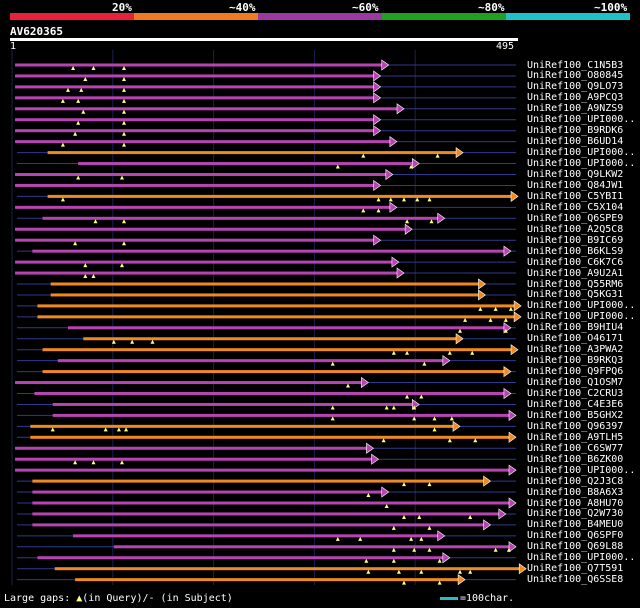 This screenshot has width=640, height=608. What do you see at coordinates (575, 481) in the screenshot?
I see `hit-label: UniRef100_Q2J3C8` at bounding box center [575, 481].